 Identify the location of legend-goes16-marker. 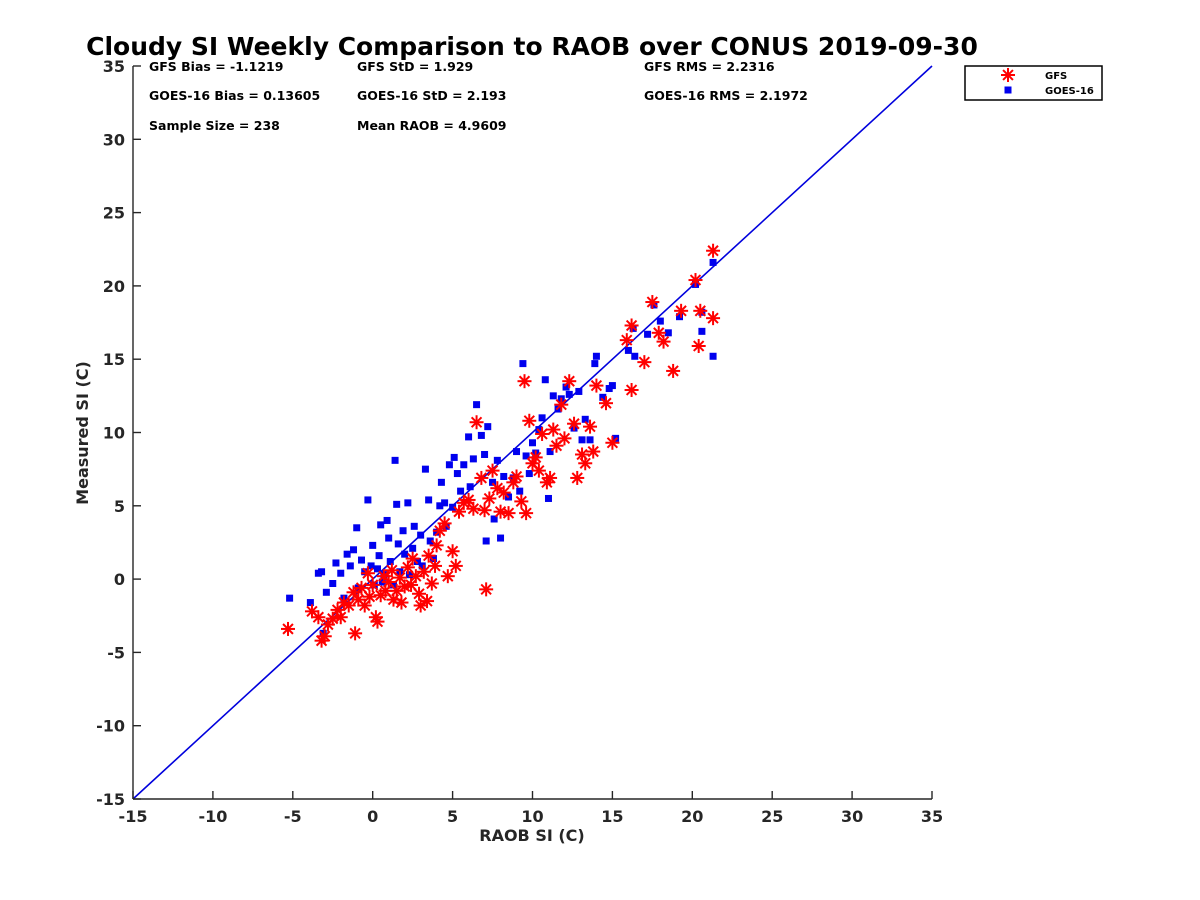
(1008, 90).